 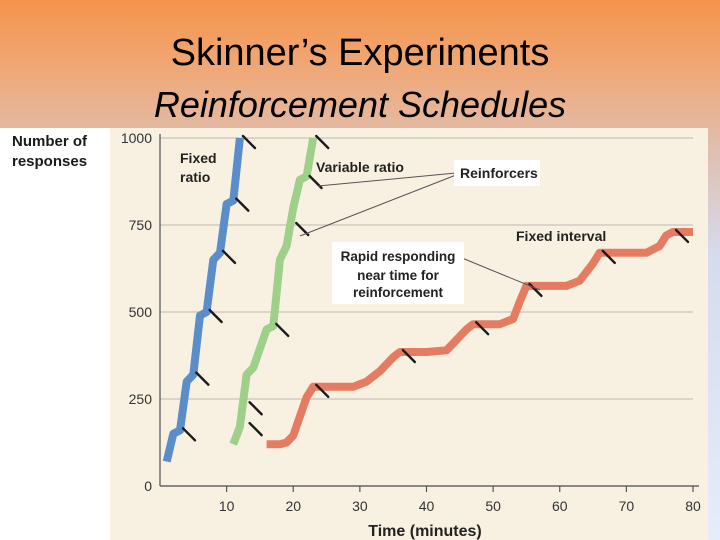 What do you see at coordinates (141, 225) in the screenshot?
I see `y-tick-label: 750` at bounding box center [141, 225].